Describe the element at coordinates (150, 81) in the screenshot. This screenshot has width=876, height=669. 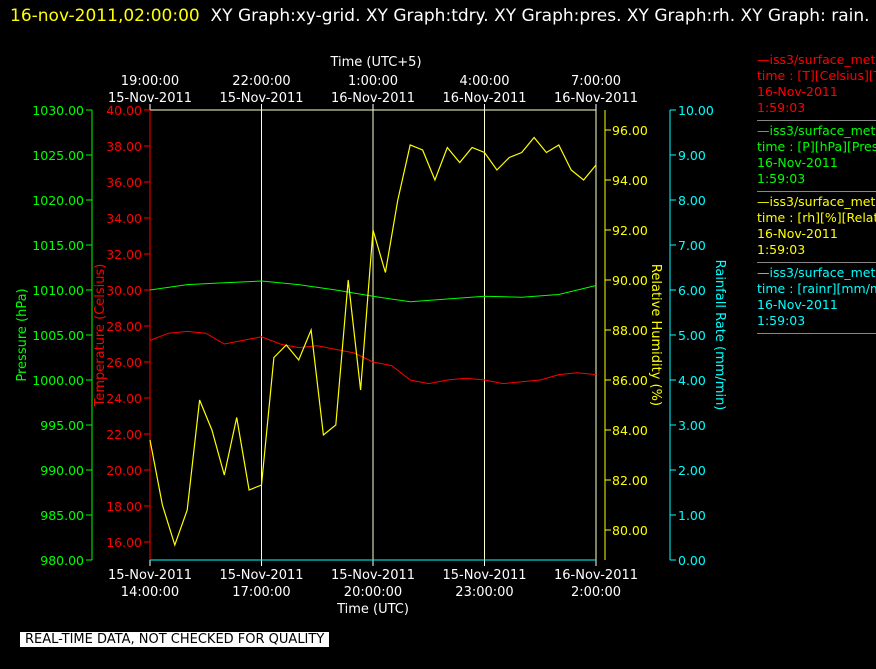
I see `x-top-tick-label-time: 19:00:00` at that location.